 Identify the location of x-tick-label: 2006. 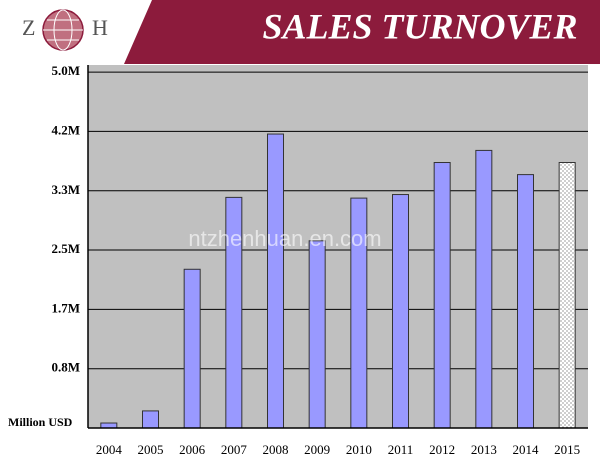
(192, 449).